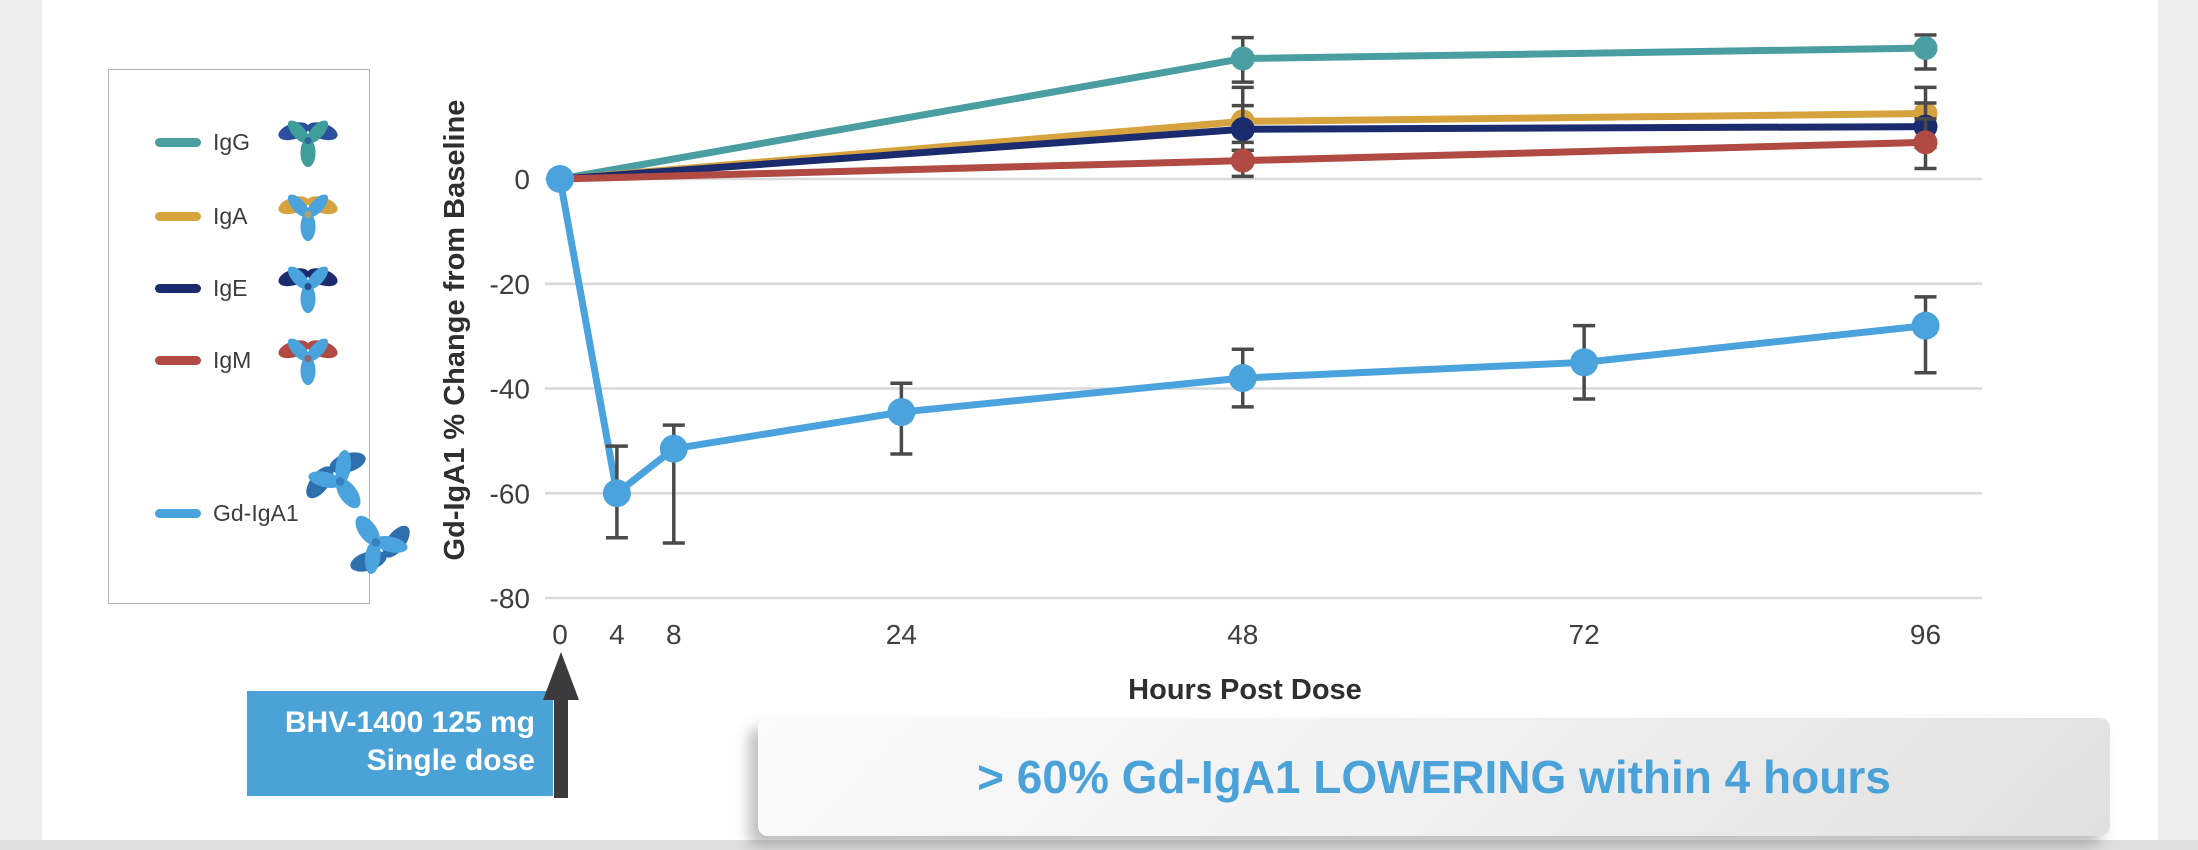 This screenshot has height=850, width=2198. What do you see at coordinates (1925, 634) in the screenshot?
I see `x-tick-label: 96` at bounding box center [1925, 634].